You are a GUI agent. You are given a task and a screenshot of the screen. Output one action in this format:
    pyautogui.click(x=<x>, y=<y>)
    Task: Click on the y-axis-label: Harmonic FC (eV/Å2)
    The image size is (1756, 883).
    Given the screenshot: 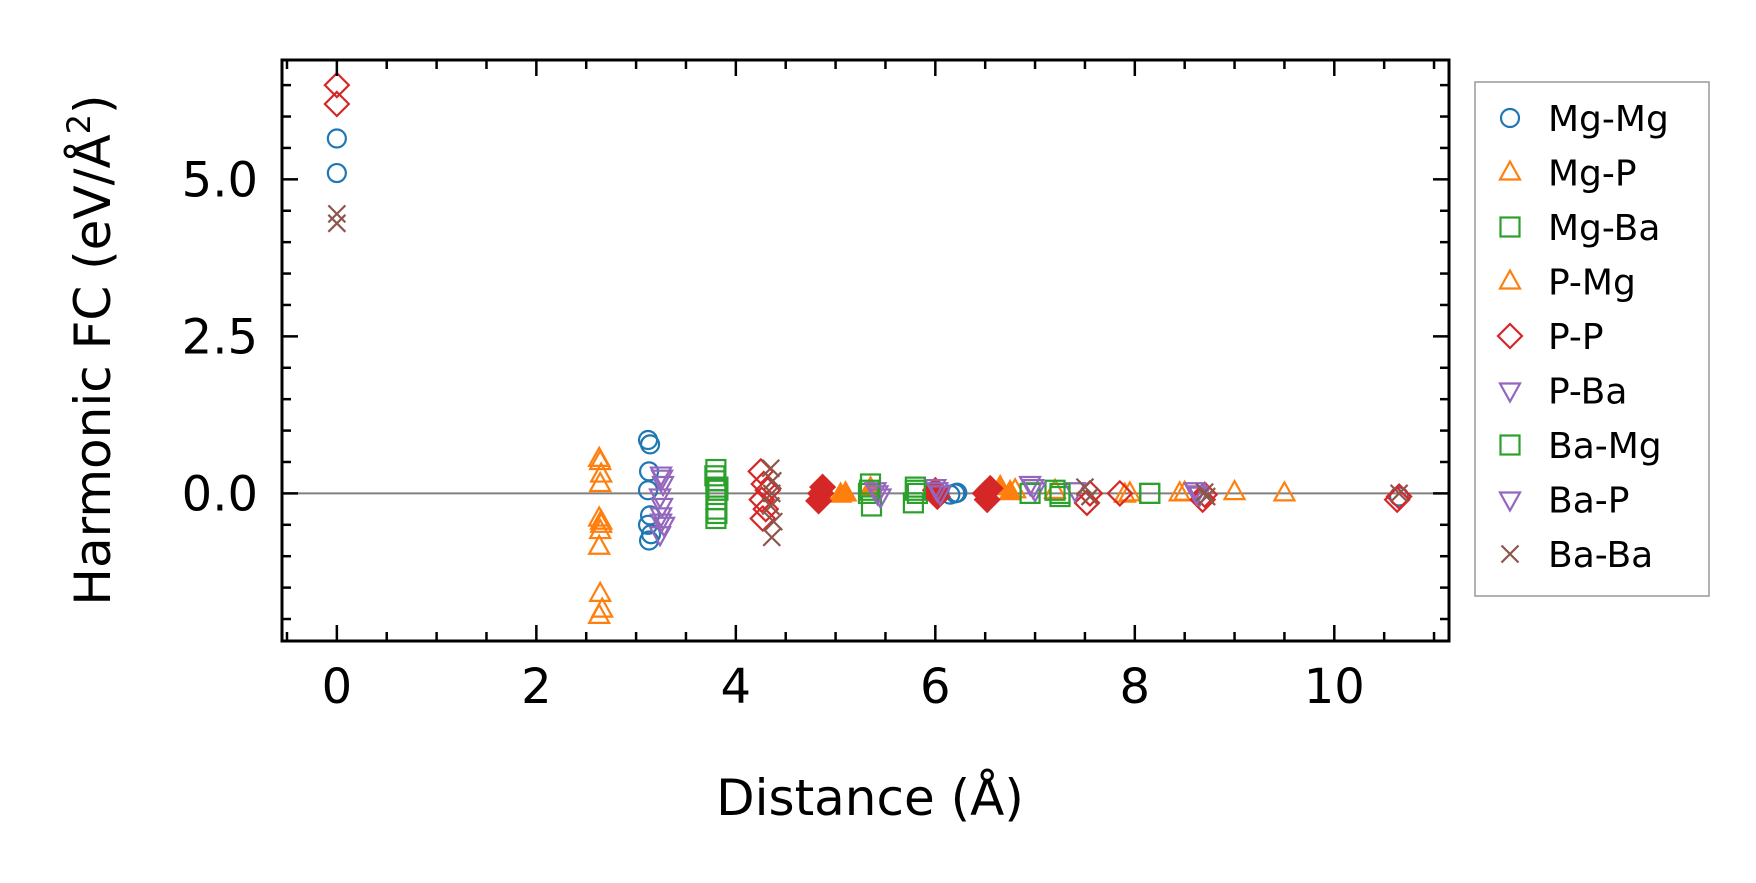 What is the action you would take?
    pyautogui.click(x=91, y=349)
    